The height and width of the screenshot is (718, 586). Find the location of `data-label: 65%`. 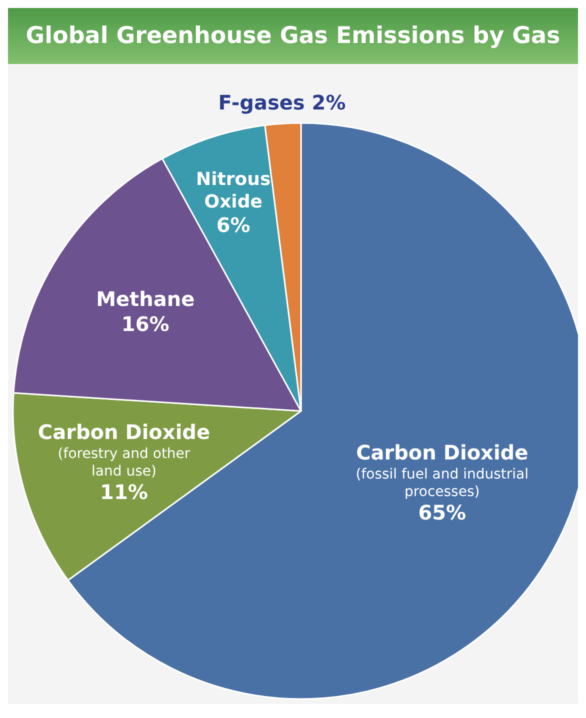

data-label: 65% is located at coordinates (442, 512).